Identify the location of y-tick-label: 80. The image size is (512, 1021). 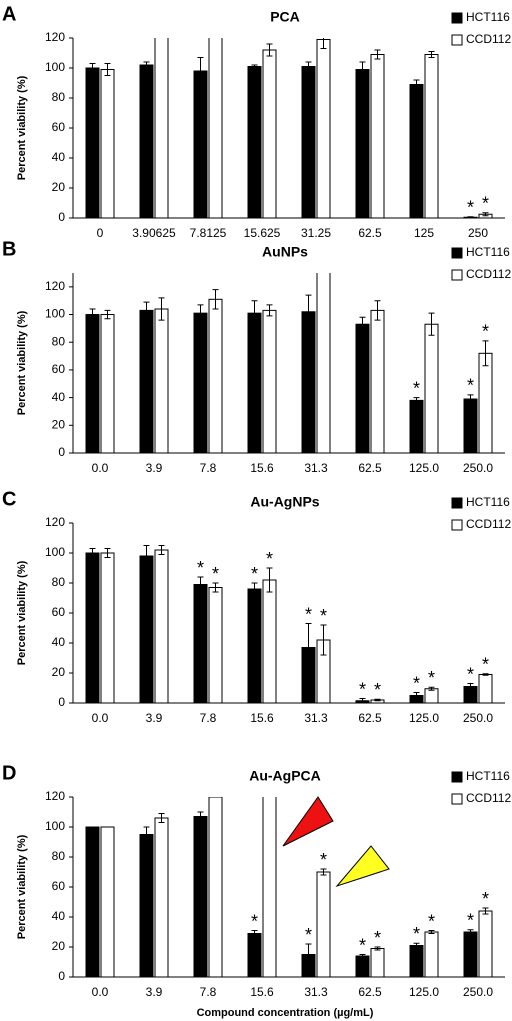
(59, 97).